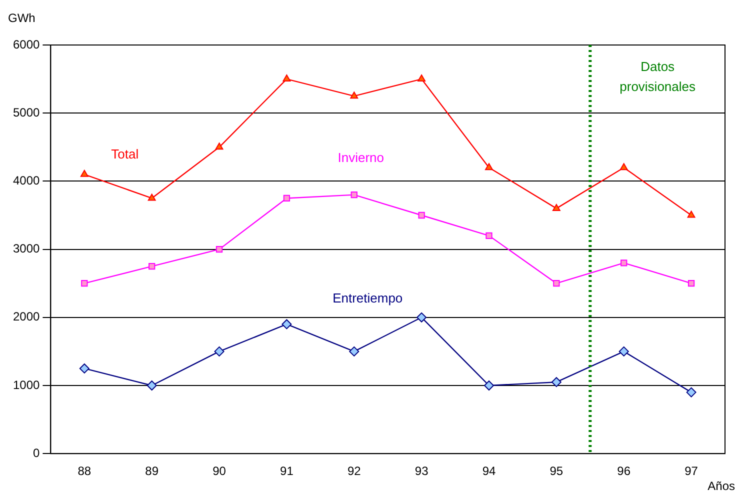 This screenshot has height=496, width=737. What do you see at coordinates (26, 385) in the screenshot?
I see `y-tick-label: 1000` at bounding box center [26, 385].